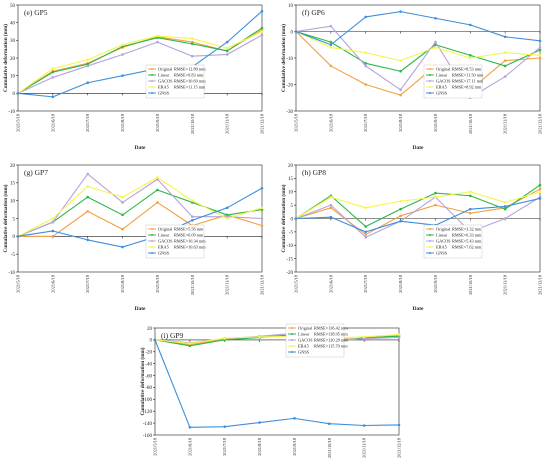  Describe the element at coordinates (164, 93) in the screenshot. I see `legend-label: GNSS` at that location.